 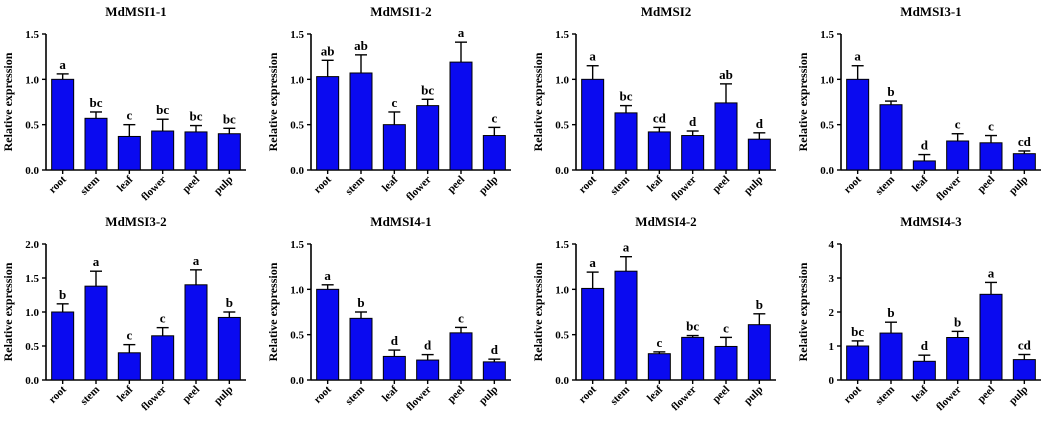 I want to click on chart-title: MdMSI3-1, so click(x=930, y=11).